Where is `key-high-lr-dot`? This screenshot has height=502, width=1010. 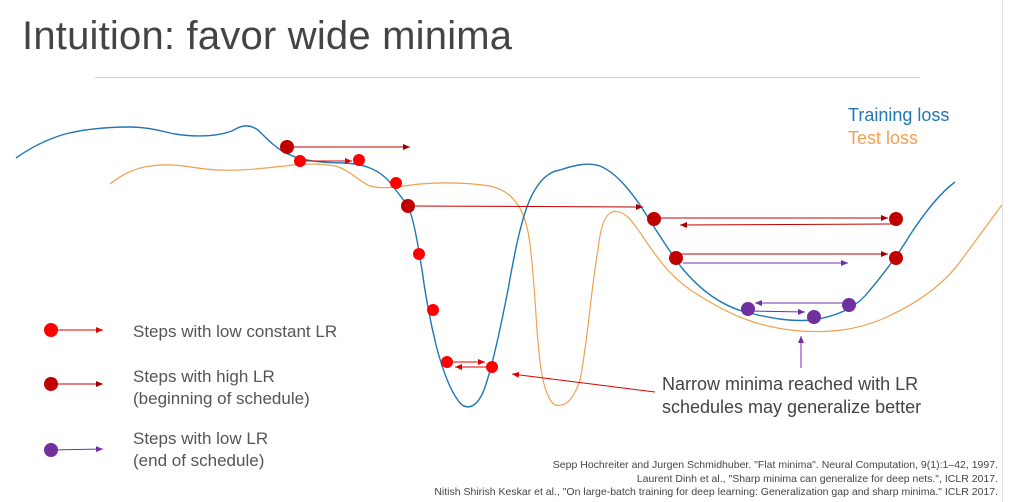 key-high-lr-dot is located at coordinates (51, 384).